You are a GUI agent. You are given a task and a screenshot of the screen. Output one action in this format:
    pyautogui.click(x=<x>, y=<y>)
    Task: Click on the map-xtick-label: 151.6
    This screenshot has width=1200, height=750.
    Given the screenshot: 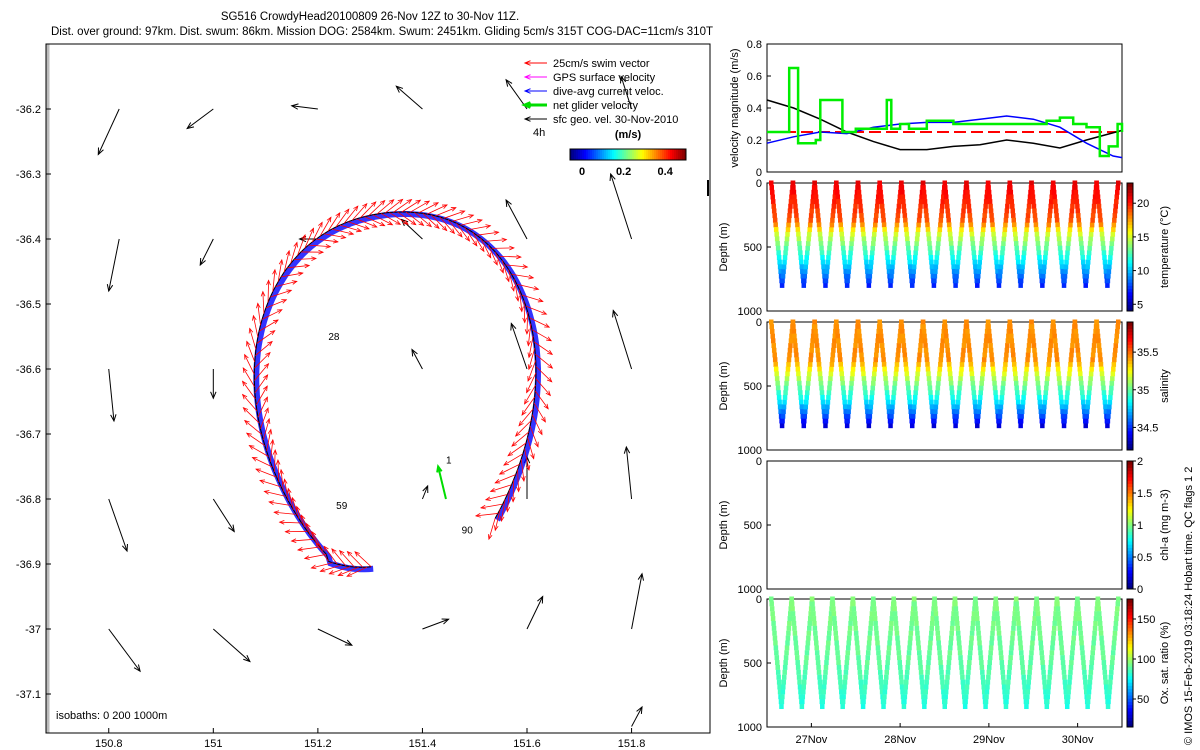 What is the action you would take?
    pyautogui.click(x=527, y=744)
    